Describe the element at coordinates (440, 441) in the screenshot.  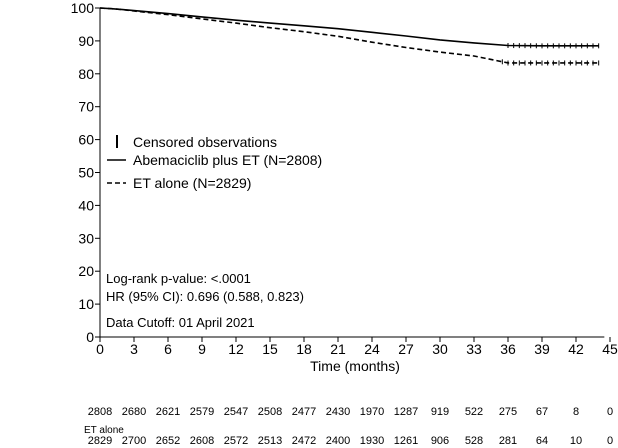
I see `risk-value: 906` at that location.